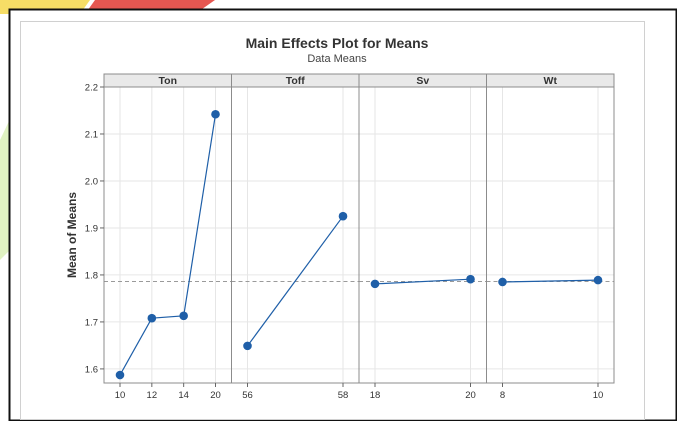 This screenshot has height=426, width=677. What do you see at coordinates (359, 392) in the screenshot?
I see `x-tick-layer: 10 12 14 20 56 58 18 20 8 10` at bounding box center [359, 392].